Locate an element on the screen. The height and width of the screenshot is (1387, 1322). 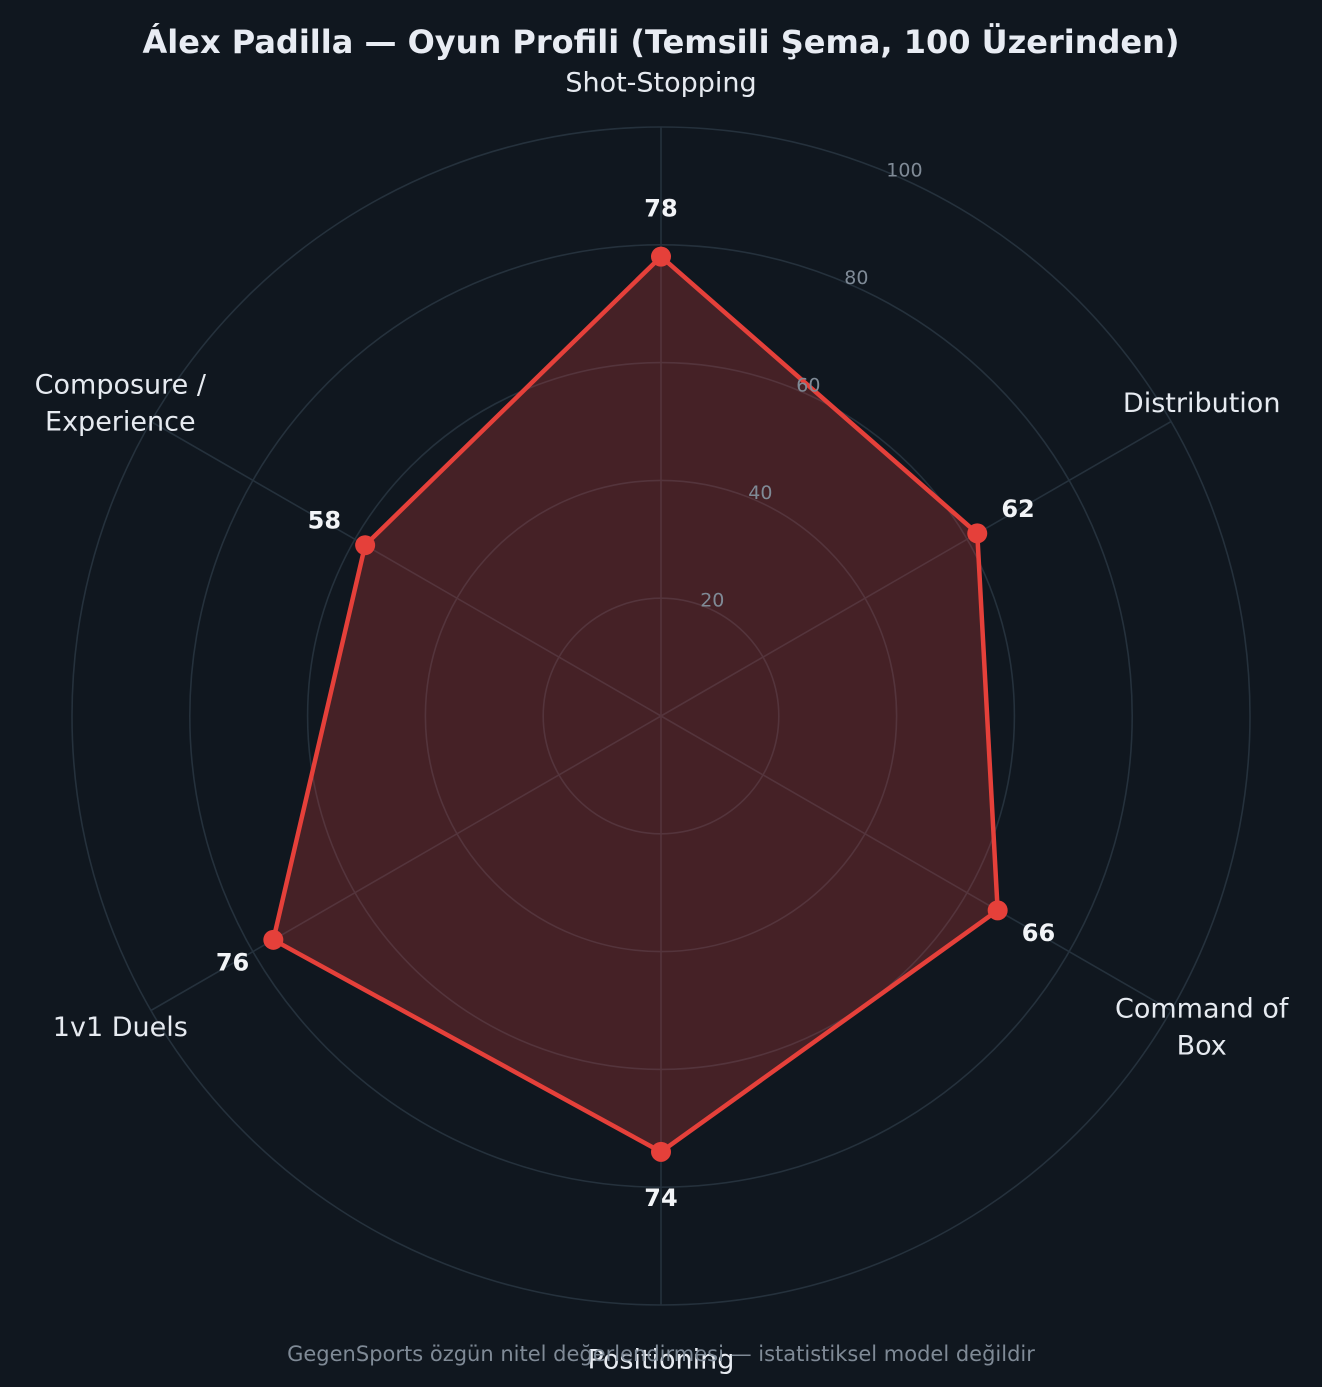
value-label: 76 is located at coordinates (232, 962).